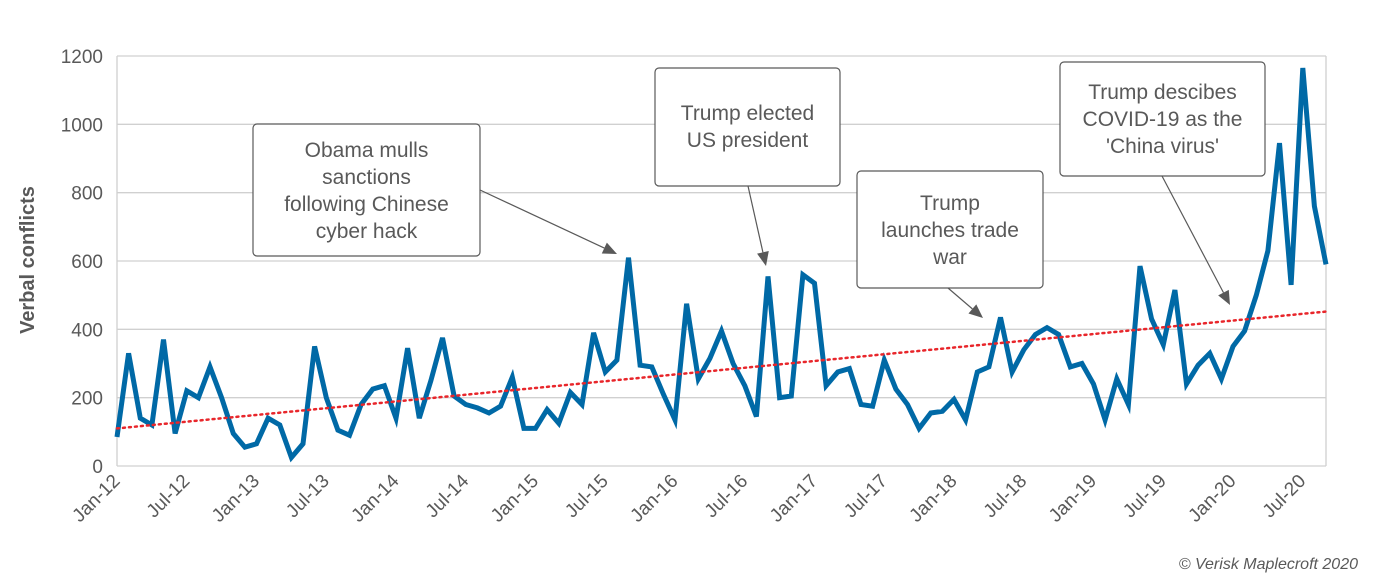 The height and width of the screenshot is (580, 1374). I want to click on y-tick-label: 0, so click(97, 467).